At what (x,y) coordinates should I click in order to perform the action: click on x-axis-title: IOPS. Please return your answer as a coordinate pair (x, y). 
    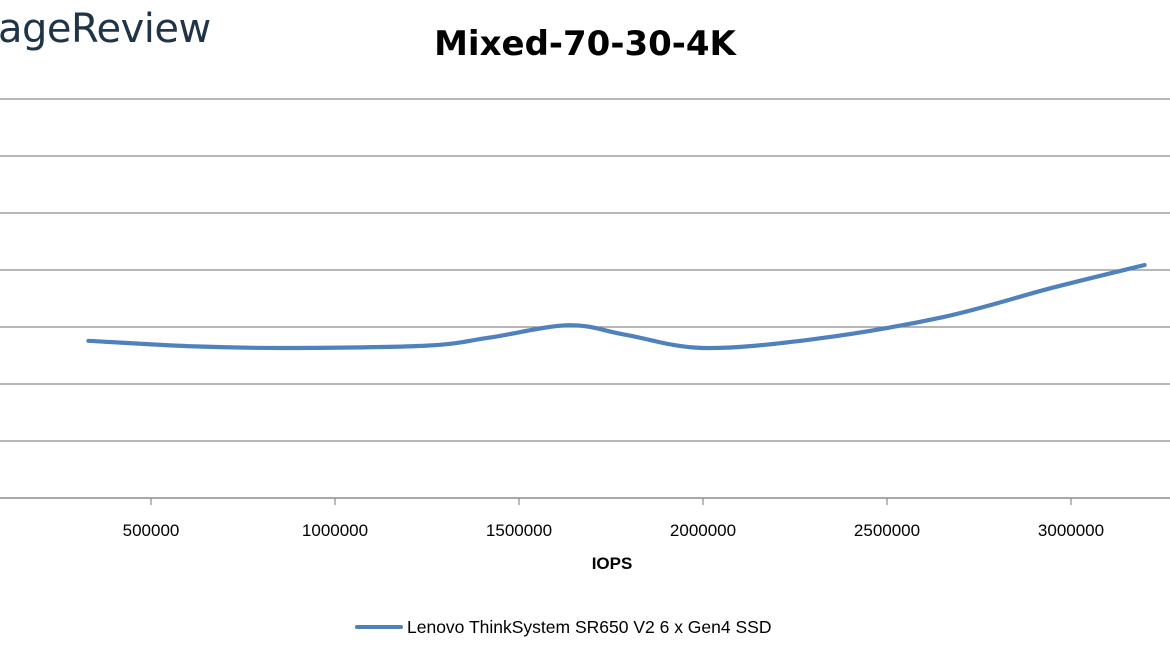
    Looking at the image, I should click on (612, 563).